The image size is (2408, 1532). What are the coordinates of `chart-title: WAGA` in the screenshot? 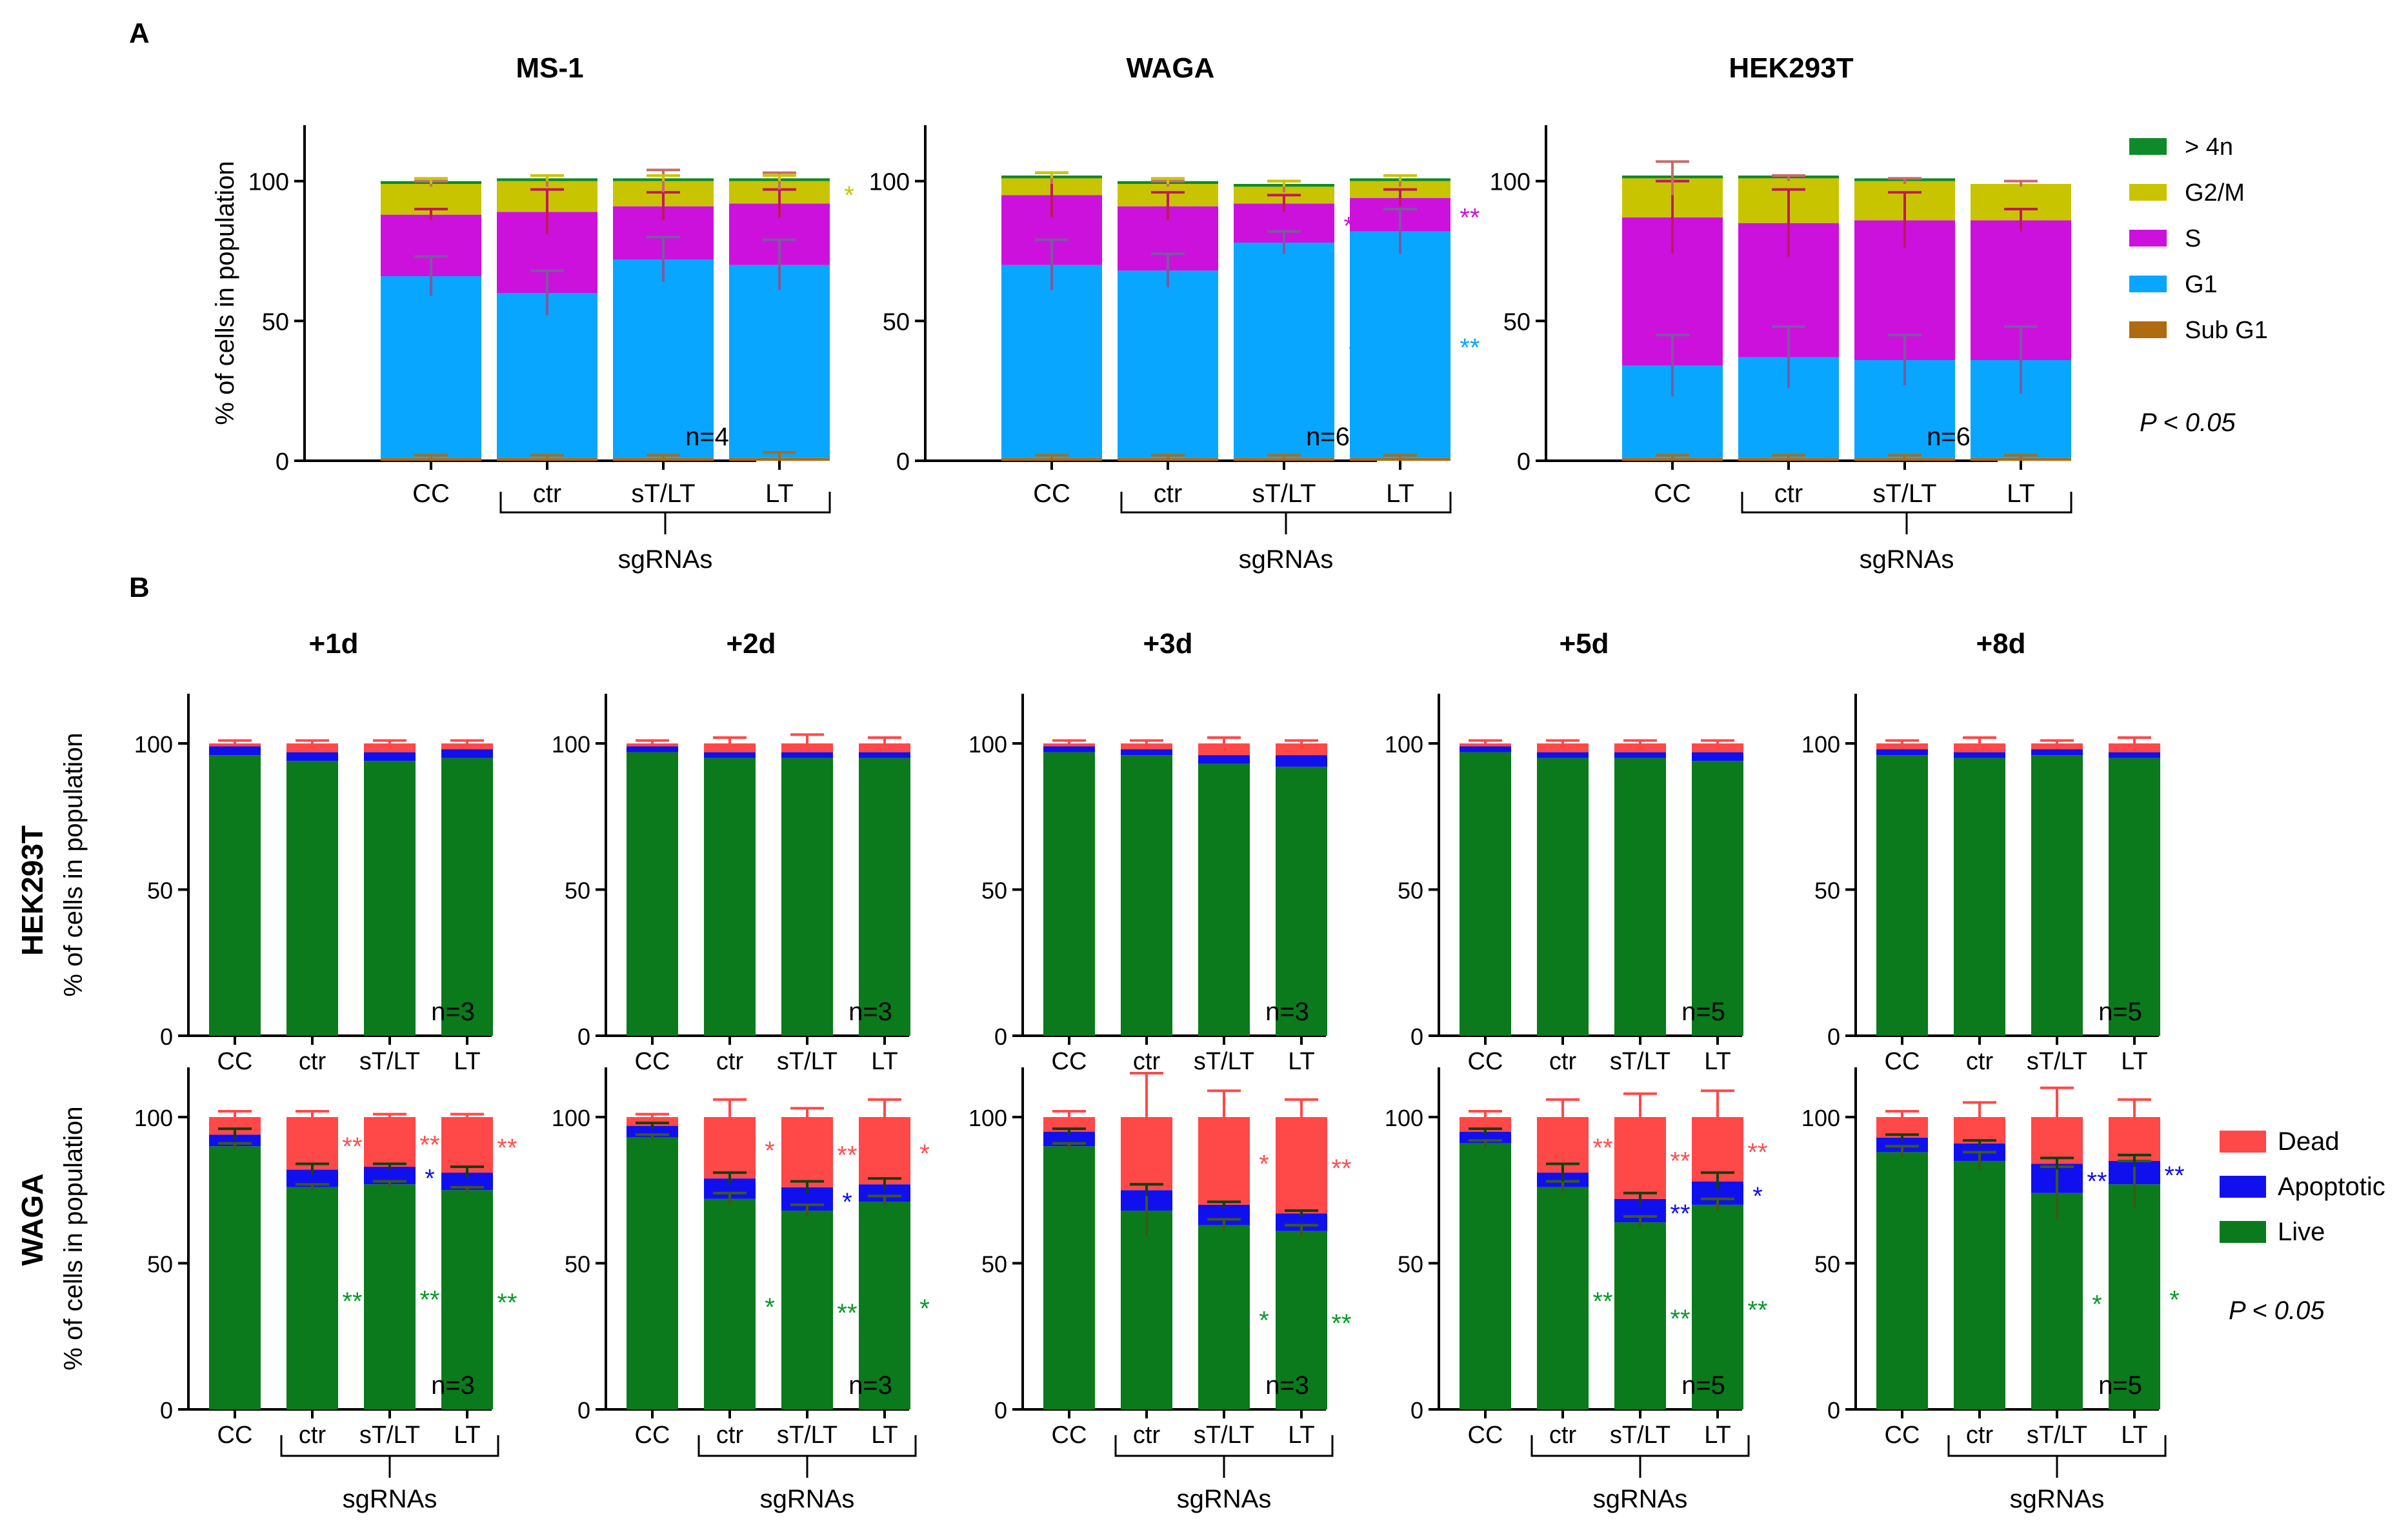 It's located at (1171, 68).